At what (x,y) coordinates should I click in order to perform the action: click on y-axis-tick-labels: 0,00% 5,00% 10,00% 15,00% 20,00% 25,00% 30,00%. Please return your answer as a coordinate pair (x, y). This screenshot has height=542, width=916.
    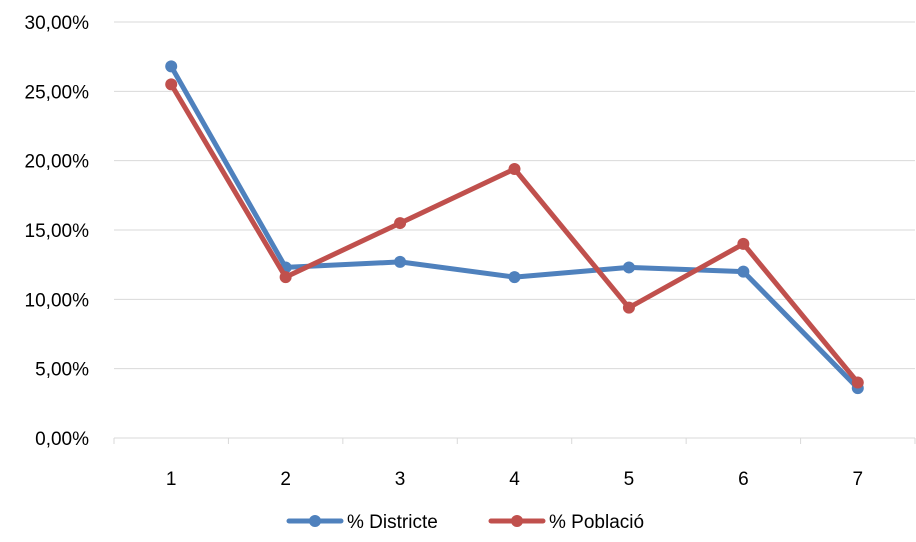
    Looking at the image, I should click on (57, 231).